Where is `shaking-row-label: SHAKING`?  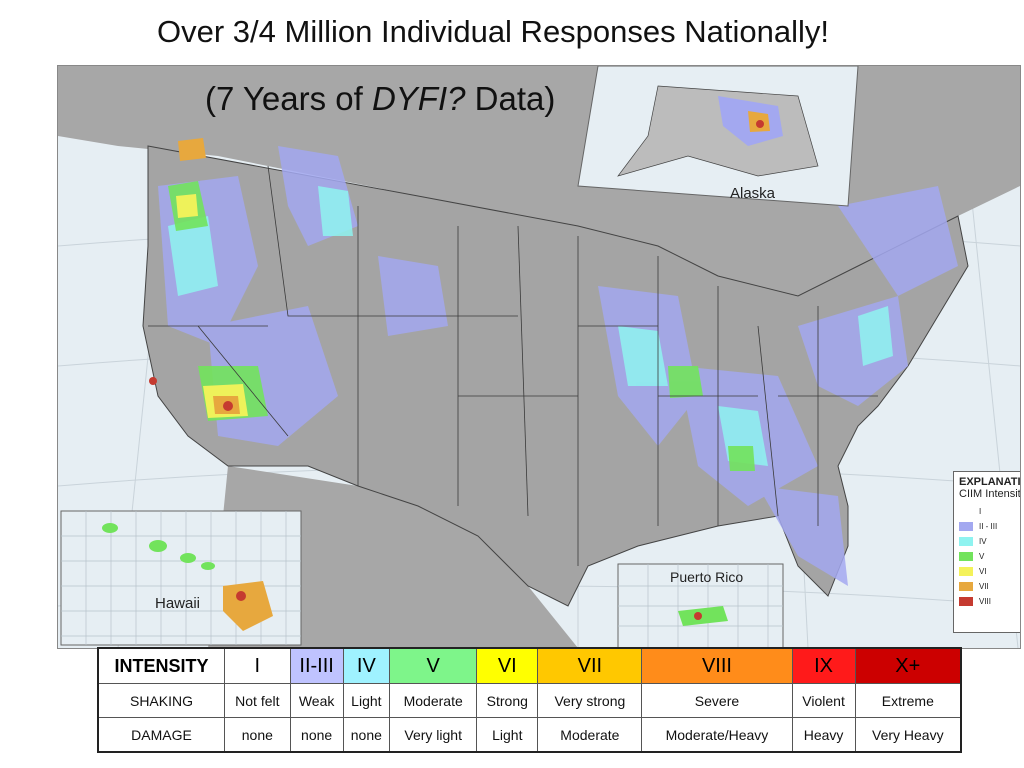 shaking-row-label: SHAKING is located at coordinates (161, 700).